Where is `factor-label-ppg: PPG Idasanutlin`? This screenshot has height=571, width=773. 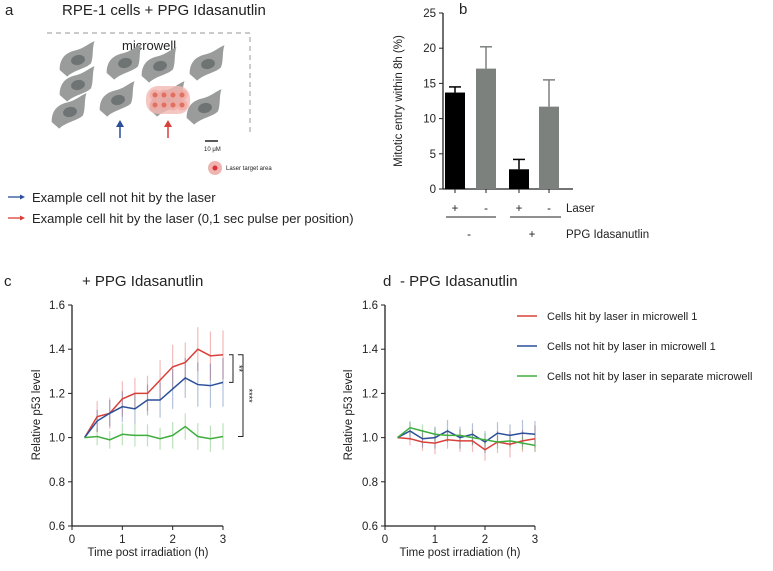 factor-label-ppg: PPG Idasanutlin is located at coordinates (607, 235).